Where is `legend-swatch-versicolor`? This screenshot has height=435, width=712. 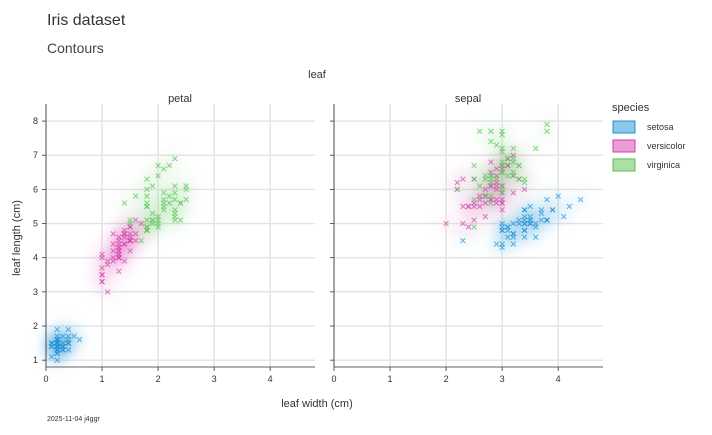
legend-swatch-versicolor is located at coordinates (624, 146).